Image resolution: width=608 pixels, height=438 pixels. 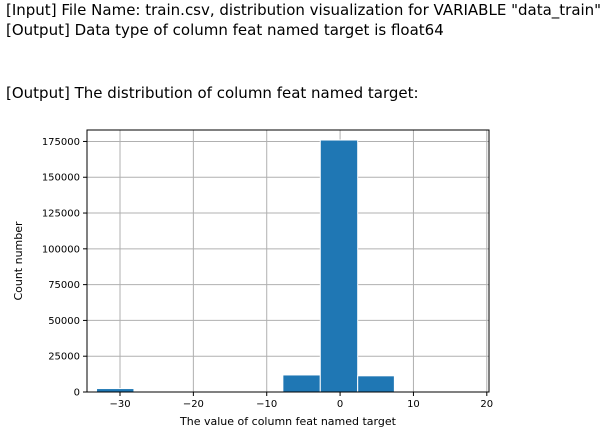 What do you see at coordinates (340, 404) in the screenshot?
I see `x-tick-label: 0` at bounding box center [340, 404].